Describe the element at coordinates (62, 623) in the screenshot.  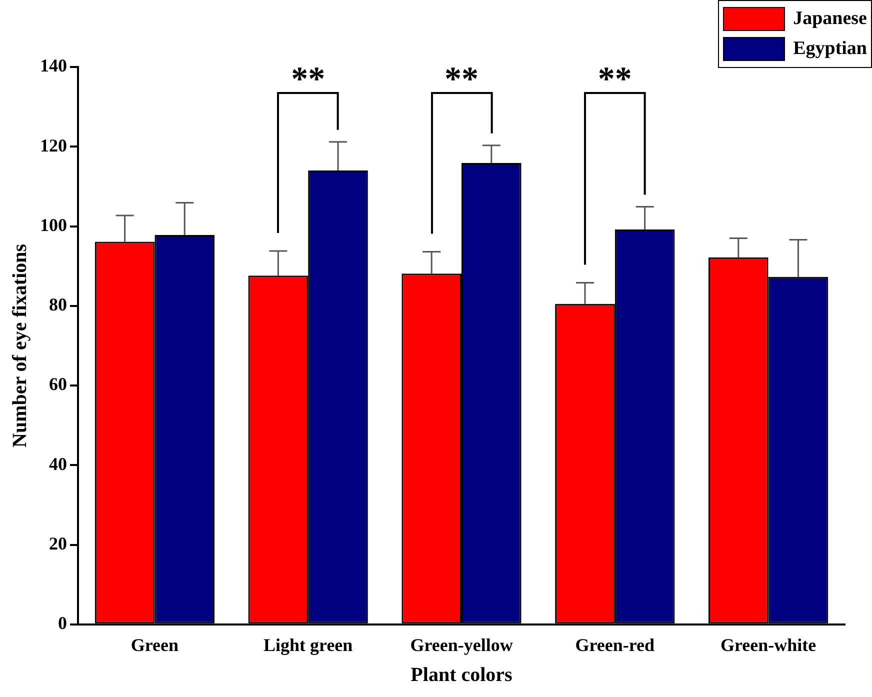
I see `y-tick-label: 0` at that location.